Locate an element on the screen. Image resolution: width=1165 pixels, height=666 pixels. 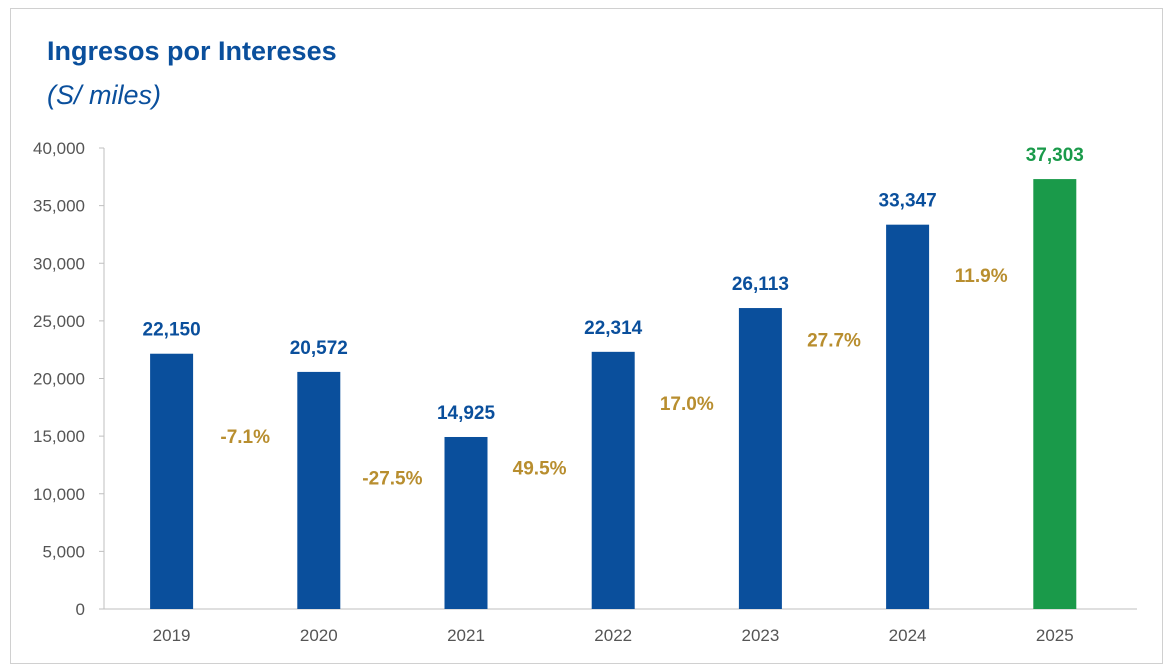
x-tick-label-2025: 2025 is located at coordinates (1055, 635).